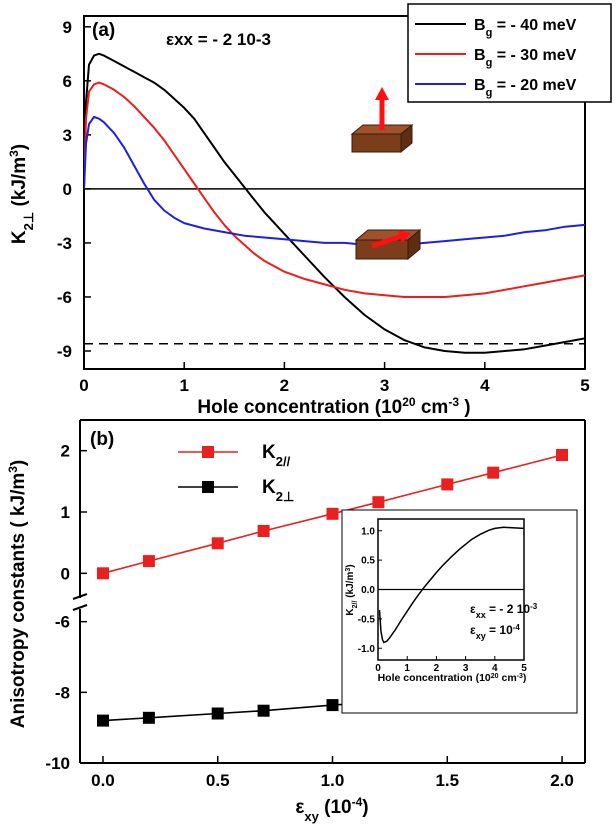 This screenshot has height=831, width=616. I want to click on out-of-plane-magnet-icon, so click(382, 120).